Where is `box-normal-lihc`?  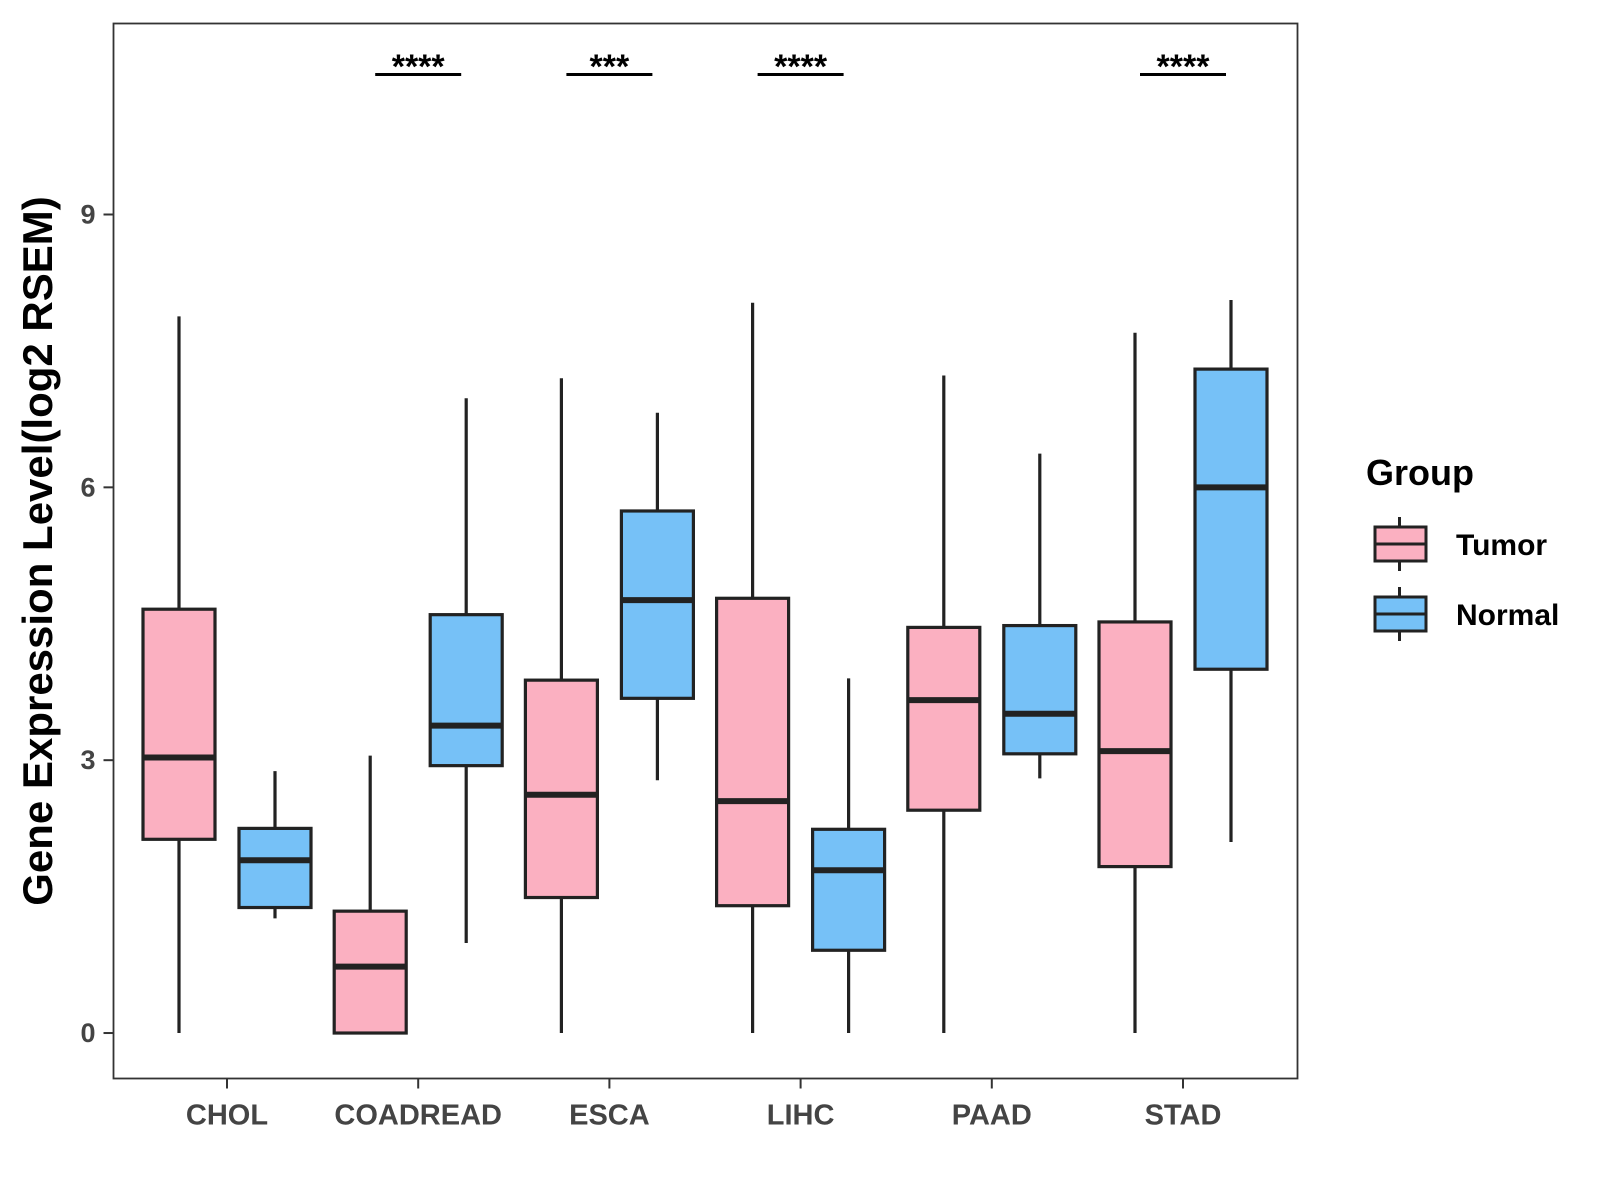
box-normal-lihc is located at coordinates (848, 856).